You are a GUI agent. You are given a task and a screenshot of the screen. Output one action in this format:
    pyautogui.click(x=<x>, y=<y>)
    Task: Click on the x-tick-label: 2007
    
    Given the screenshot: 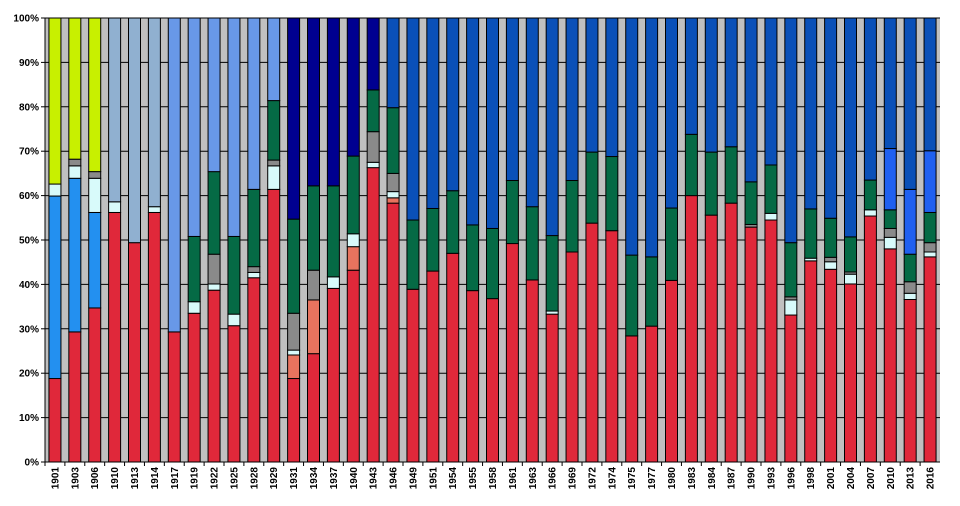 What is the action you would take?
    pyautogui.click(x=871, y=478)
    